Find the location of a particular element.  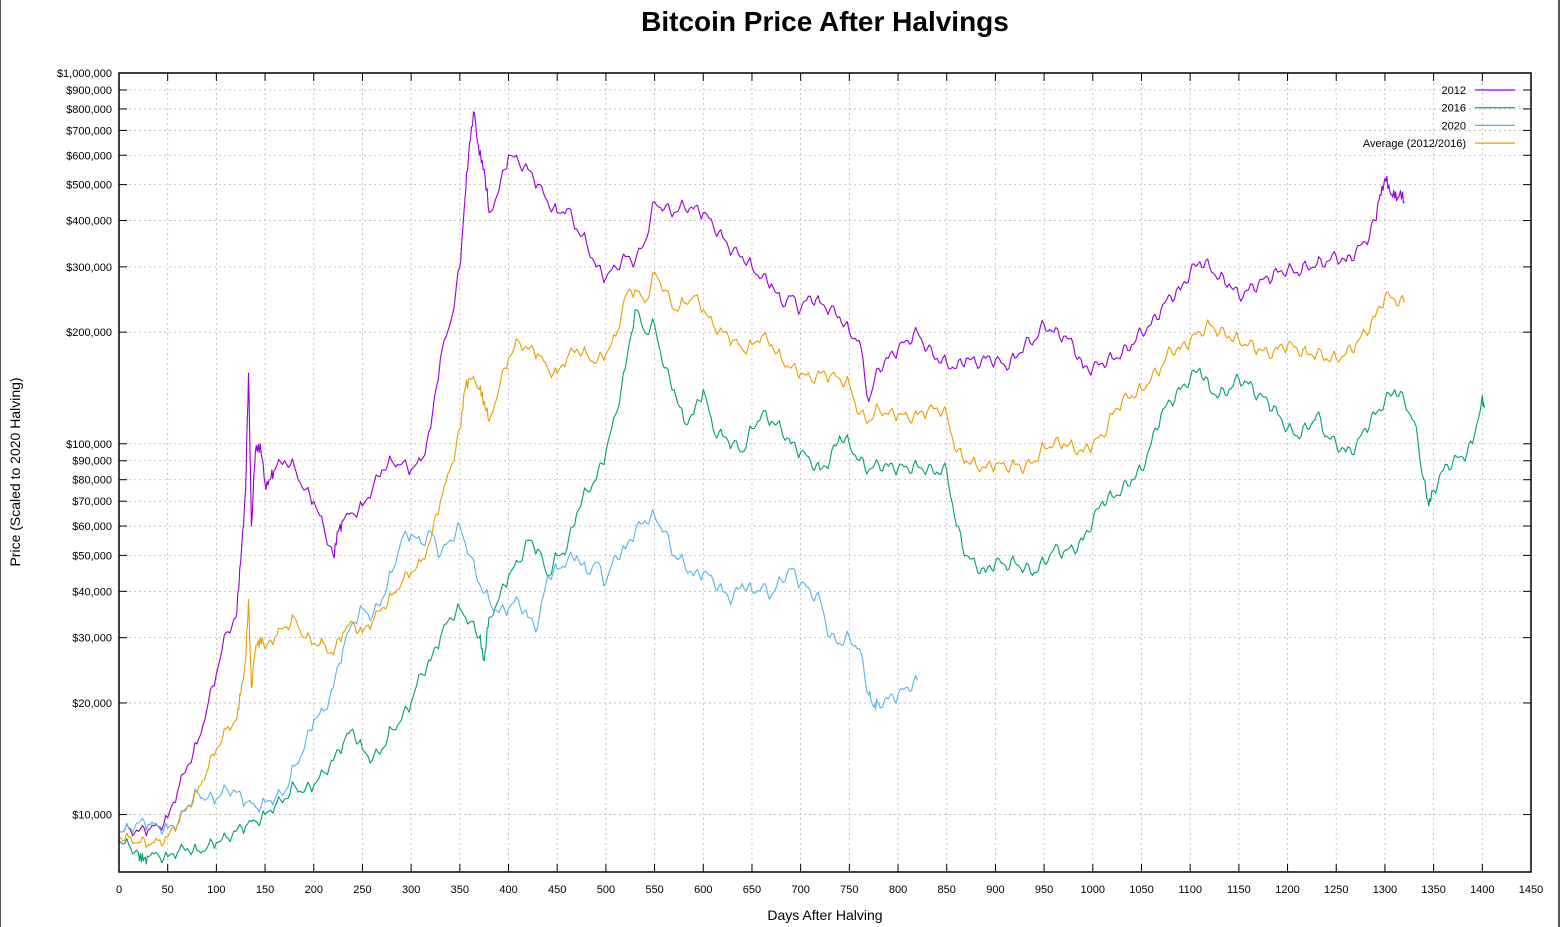

y-tick-label: $40,000 is located at coordinates (92, 592).